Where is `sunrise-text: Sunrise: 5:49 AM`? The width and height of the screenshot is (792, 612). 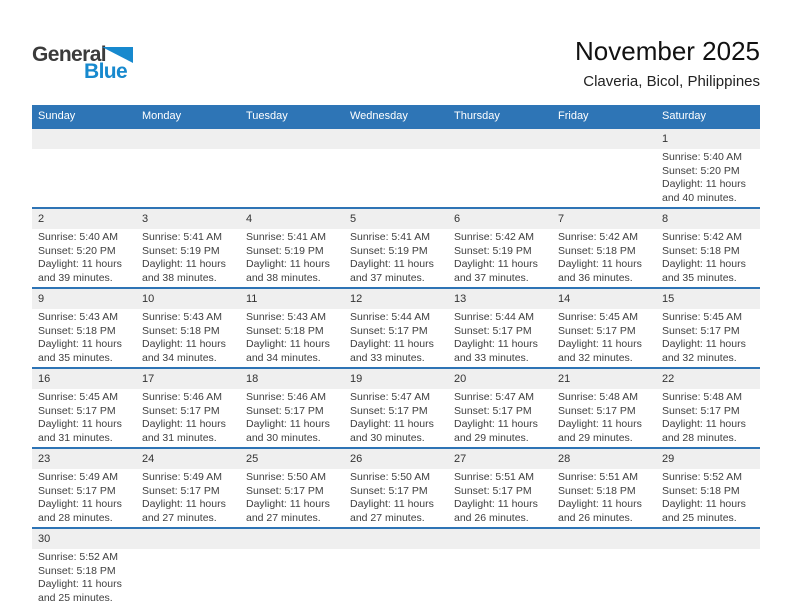
sunrise-text: Sunrise: 5:49 AM is located at coordinates (182, 477).